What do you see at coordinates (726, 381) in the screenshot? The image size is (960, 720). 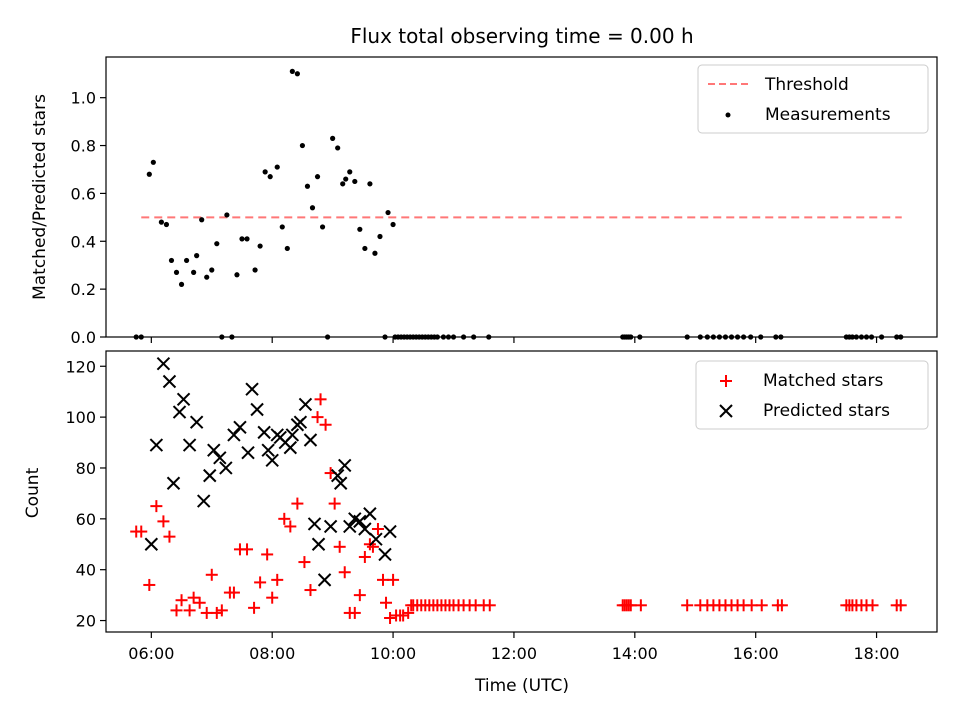 I see `matched-legend-marker` at bounding box center [726, 381].